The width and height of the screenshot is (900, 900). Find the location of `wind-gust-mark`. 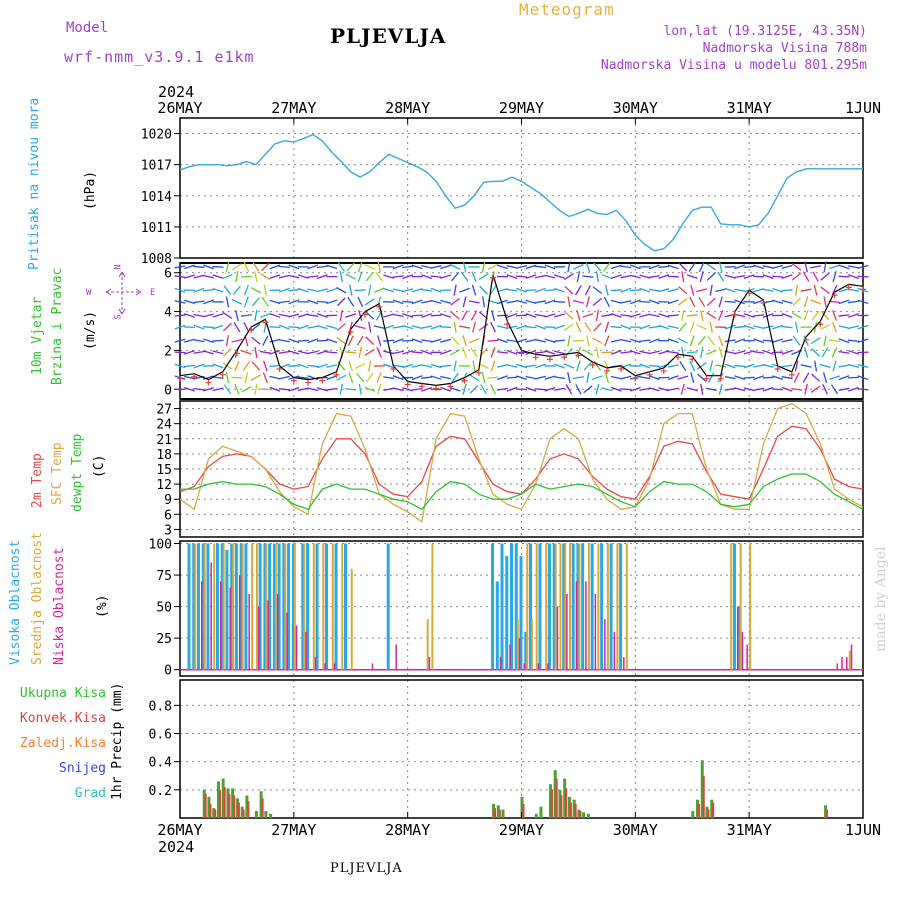

wind-gust-mark is located at coordinates (521, 353).